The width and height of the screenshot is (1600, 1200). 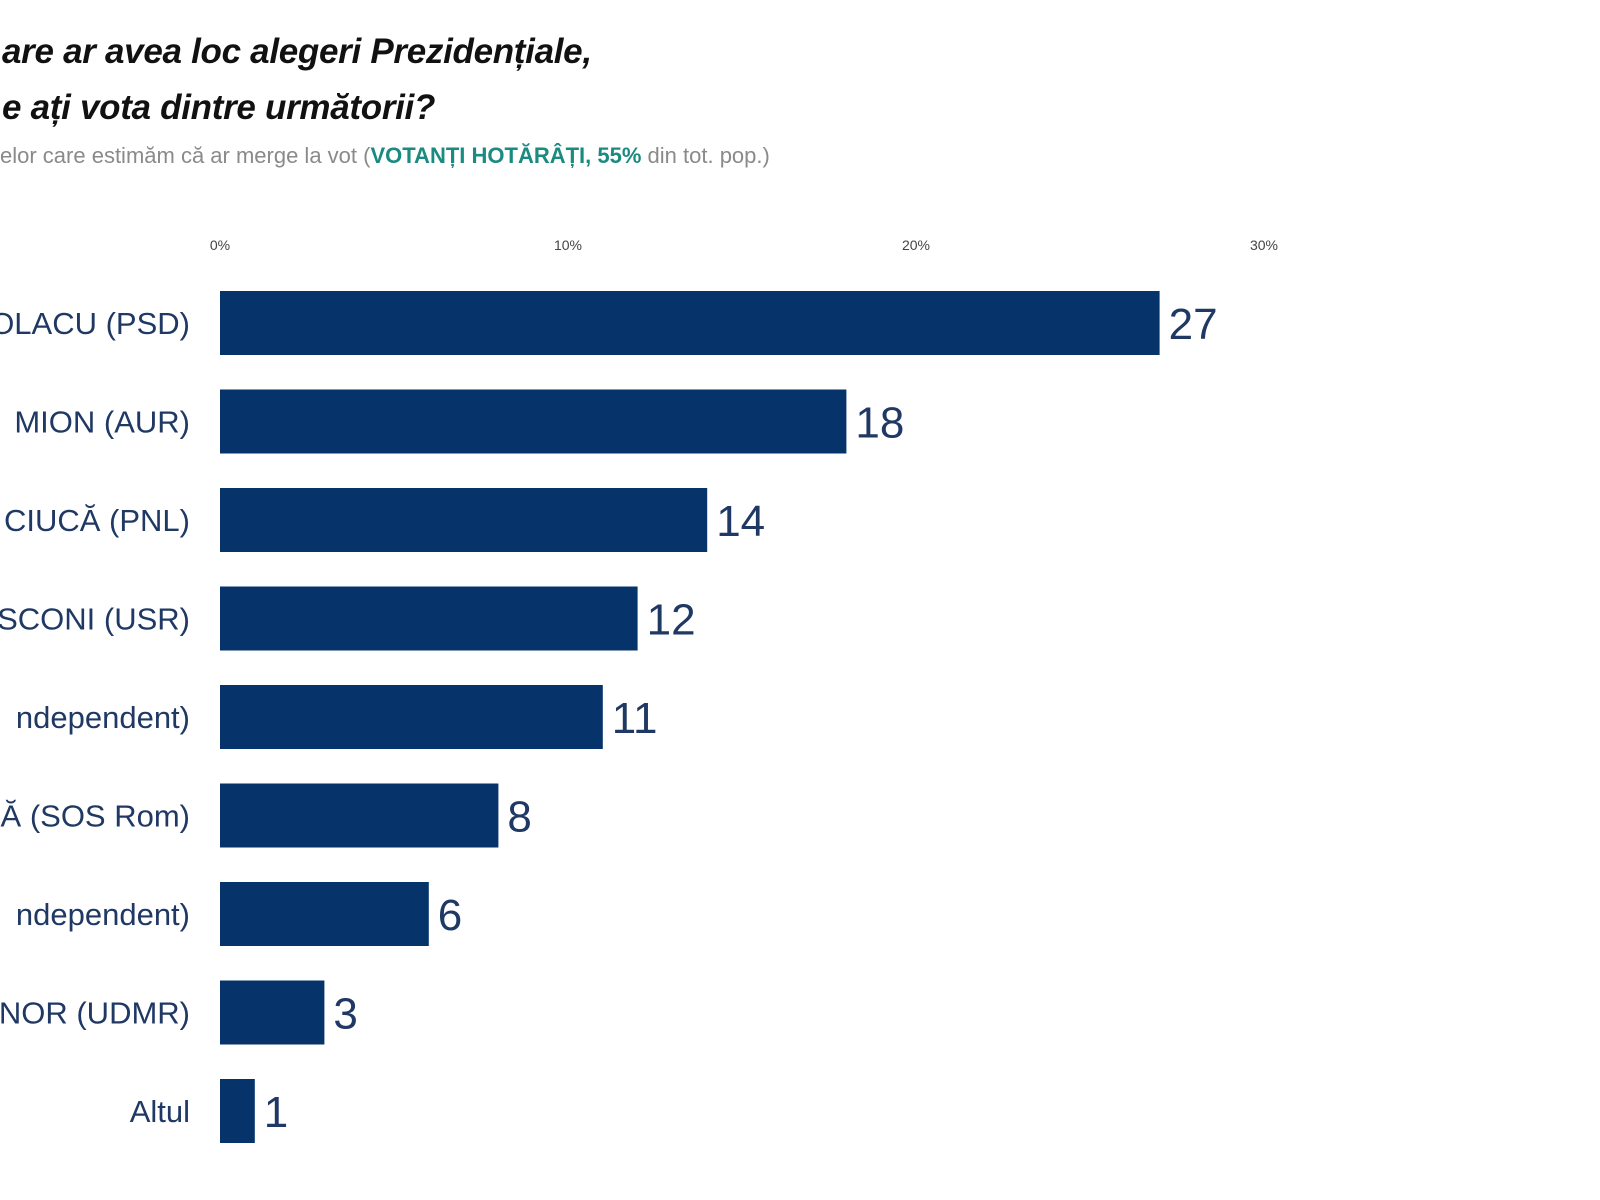 I want to click on x-tick-label: 0%, so click(x=220, y=245).